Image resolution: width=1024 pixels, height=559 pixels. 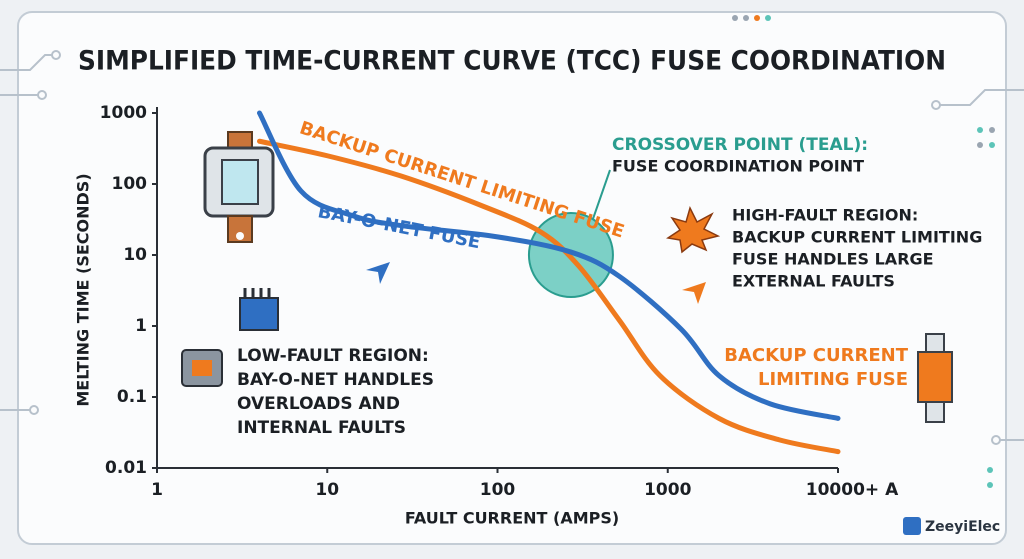 I want to click on annotation: BAY-O-NET HANDLES, so click(x=335, y=380).